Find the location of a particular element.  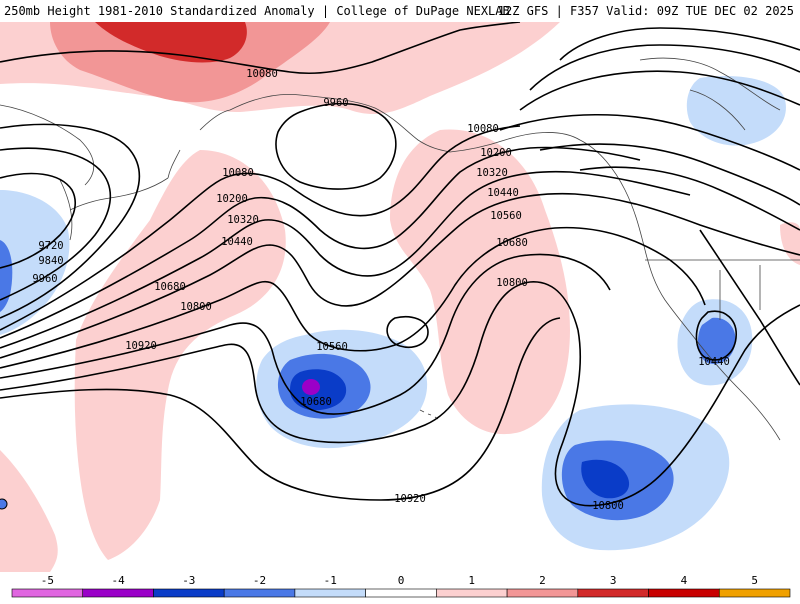

shade-neg4-central-low is located at coordinates (311, 387).